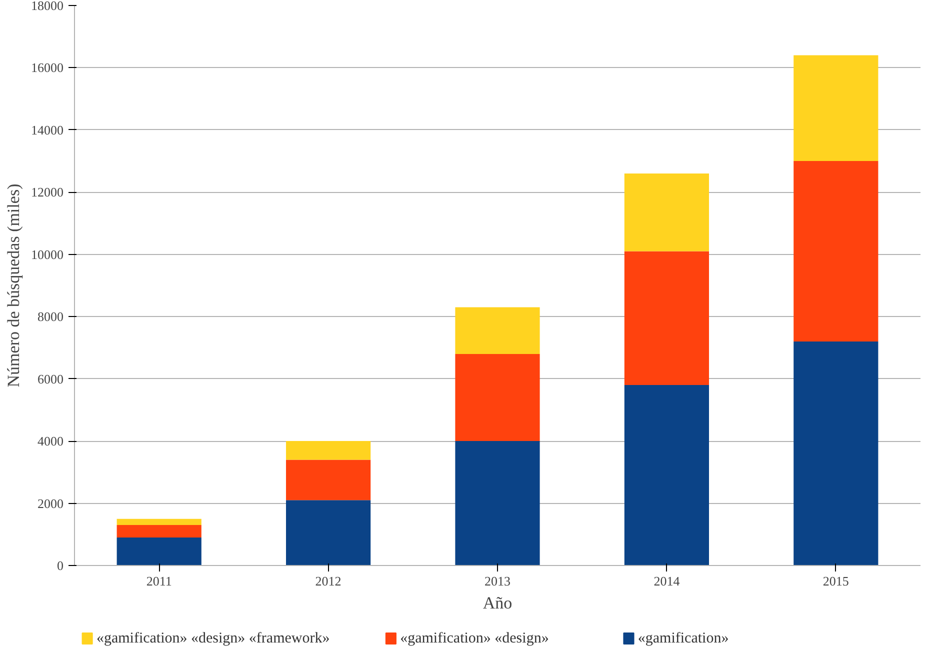 Image resolution: width=933 pixels, height=671 pixels. What do you see at coordinates (51, 441) in the screenshot?
I see `y-tick-label: 4000` at bounding box center [51, 441].